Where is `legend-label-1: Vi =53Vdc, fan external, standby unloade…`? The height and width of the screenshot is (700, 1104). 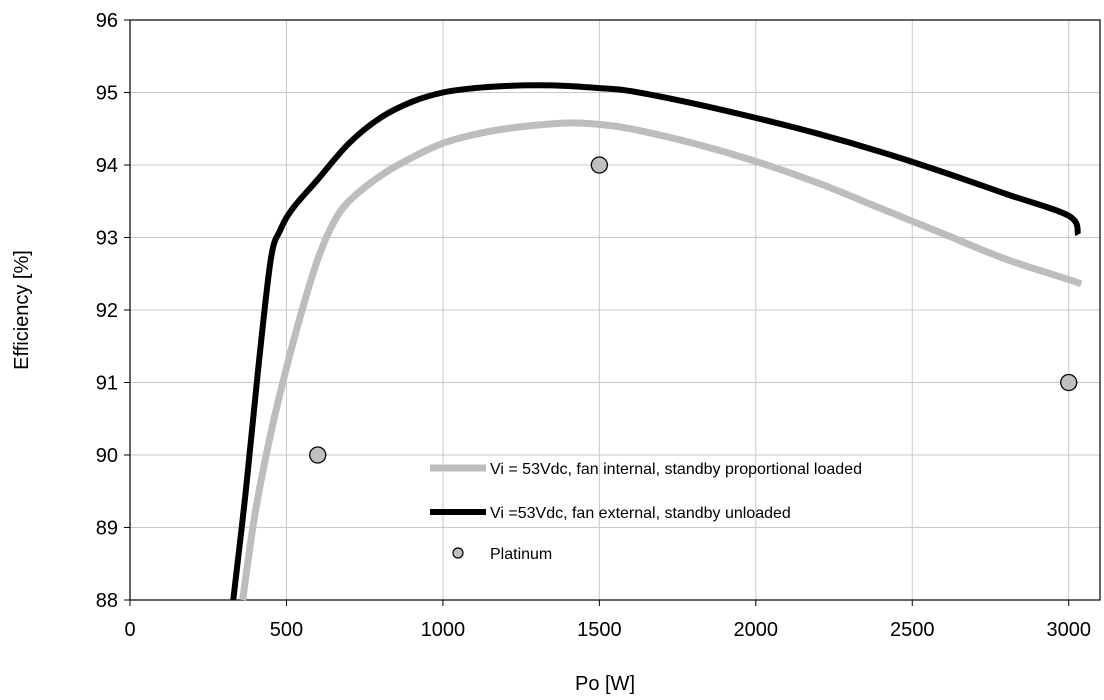 legend-label-1: Vi =53Vdc, fan external, standby unloade… is located at coordinates (640, 513).